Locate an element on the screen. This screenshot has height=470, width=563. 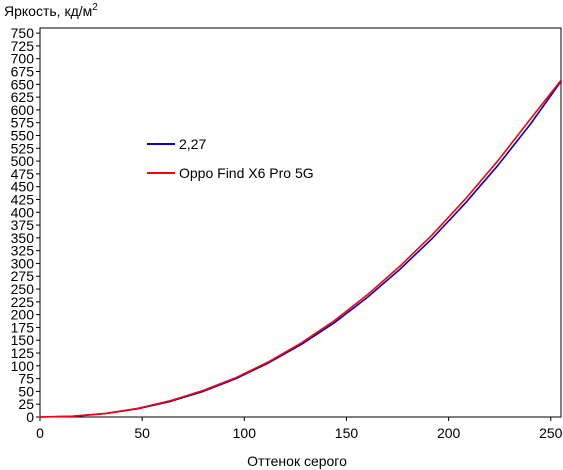
y-tick-label: 200 is located at coordinates (23, 315).